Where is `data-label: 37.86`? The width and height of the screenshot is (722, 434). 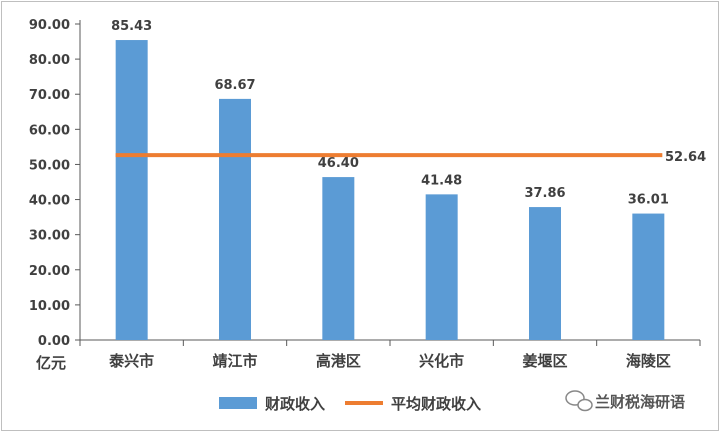 data-label: 37.86 is located at coordinates (544, 193).